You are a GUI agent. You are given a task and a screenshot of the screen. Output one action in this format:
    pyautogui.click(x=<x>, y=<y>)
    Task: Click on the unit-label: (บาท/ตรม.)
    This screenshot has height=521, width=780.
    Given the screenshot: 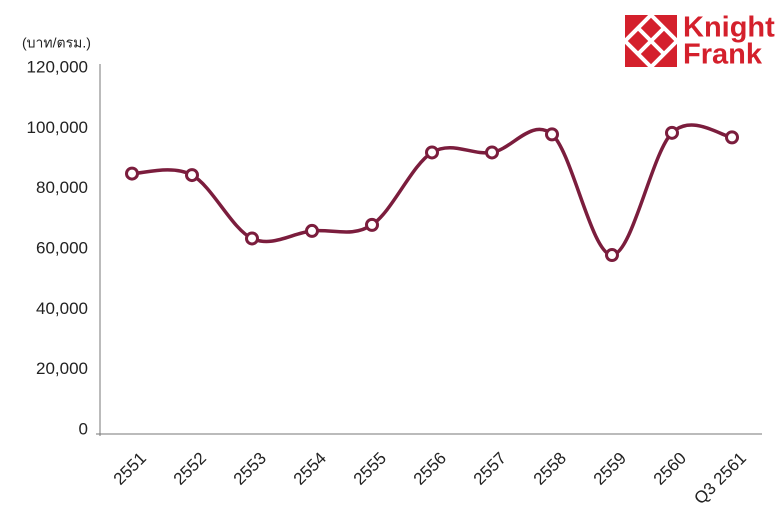 What is the action you would take?
    pyautogui.click(x=56, y=43)
    